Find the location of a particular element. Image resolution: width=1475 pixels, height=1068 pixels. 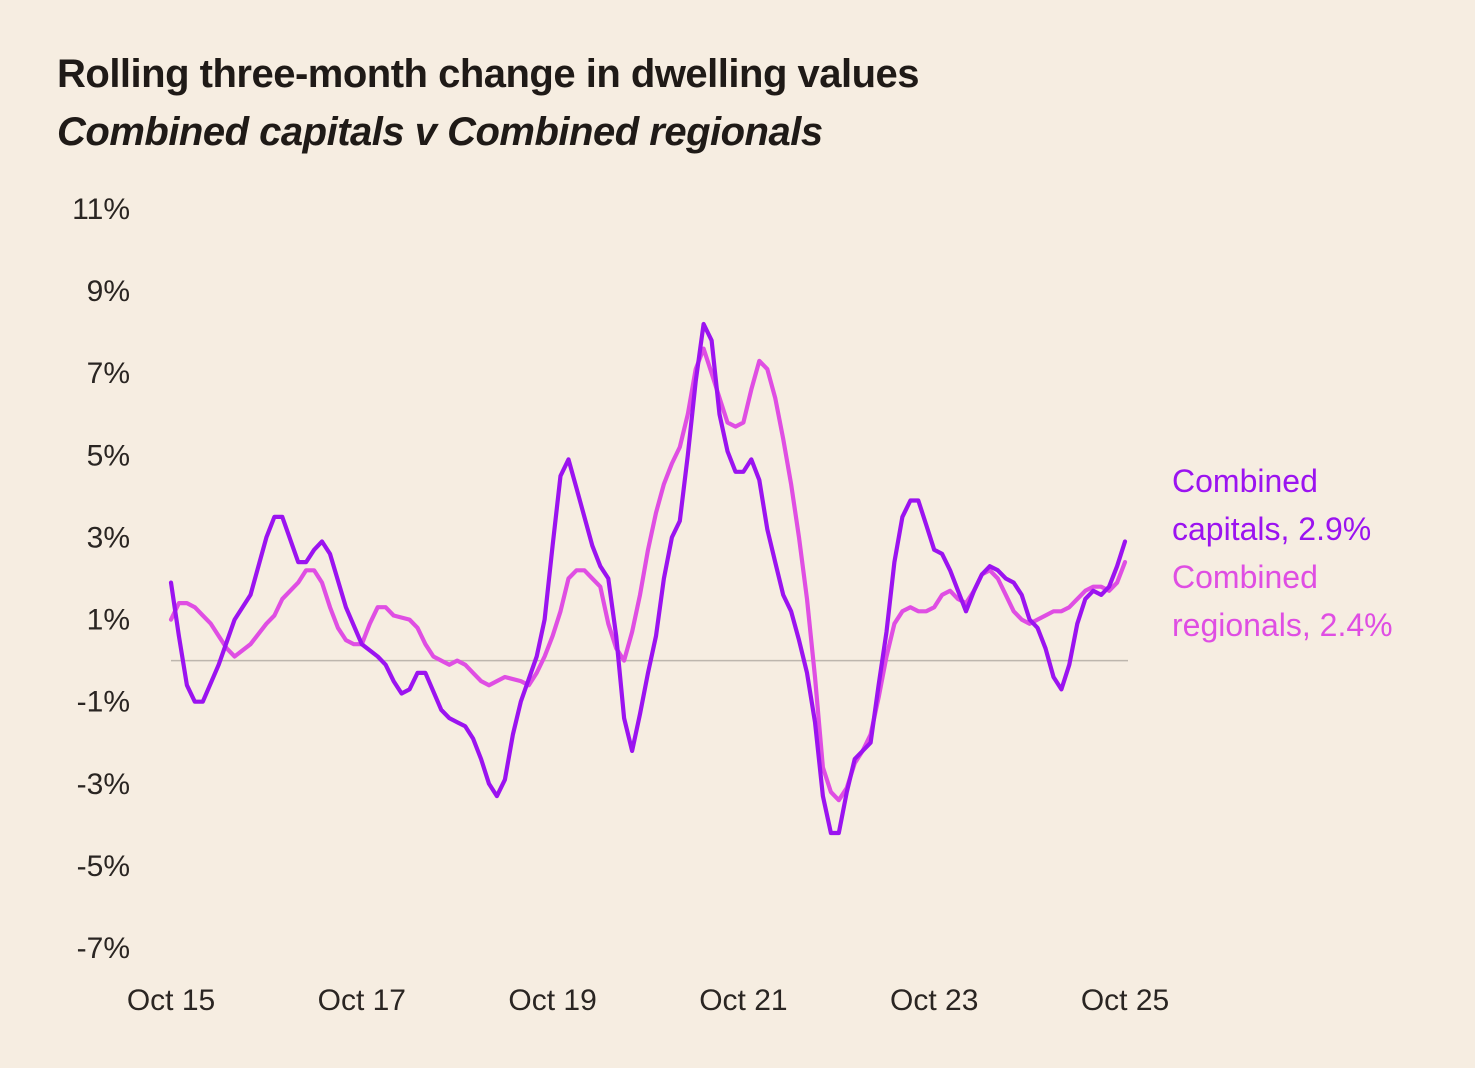

x-tick-label: Oct 23 is located at coordinates (934, 1000).